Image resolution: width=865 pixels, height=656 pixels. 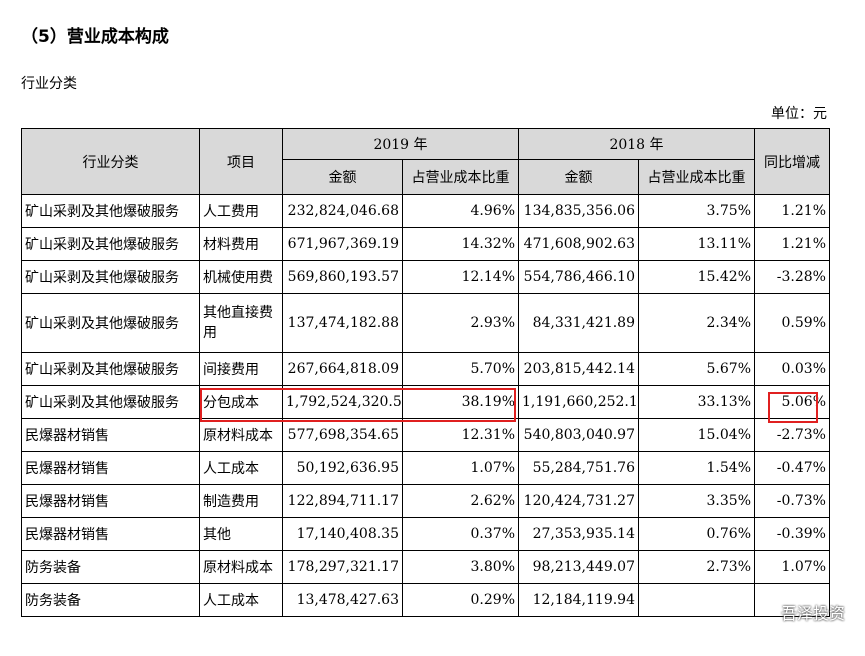 What do you see at coordinates (342, 468) in the screenshot?
I see `cell-amount-2019: 50,192,636.95` at bounding box center [342, 468].